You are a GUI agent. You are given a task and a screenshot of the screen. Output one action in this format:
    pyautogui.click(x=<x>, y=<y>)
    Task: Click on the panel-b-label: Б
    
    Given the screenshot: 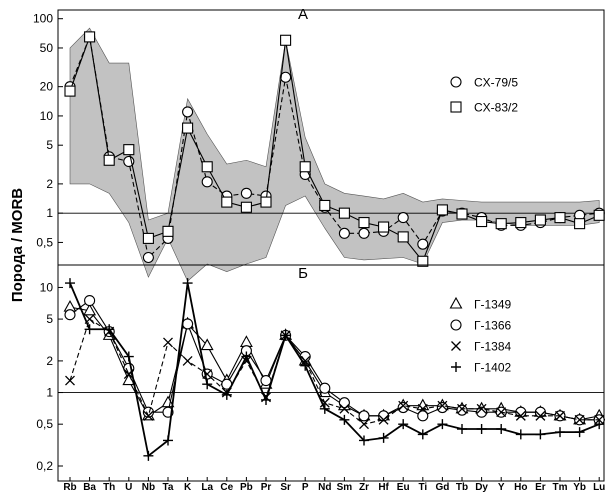 What is the action you would take?
    pyautogui.click(x=303, y=273)
    